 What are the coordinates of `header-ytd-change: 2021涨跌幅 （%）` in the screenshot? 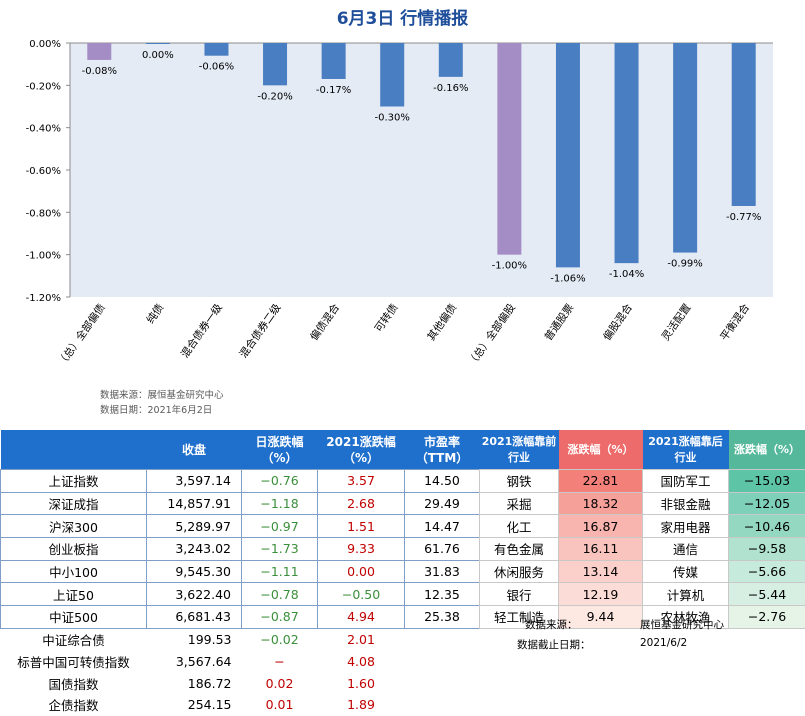 It's located at (361, 450).